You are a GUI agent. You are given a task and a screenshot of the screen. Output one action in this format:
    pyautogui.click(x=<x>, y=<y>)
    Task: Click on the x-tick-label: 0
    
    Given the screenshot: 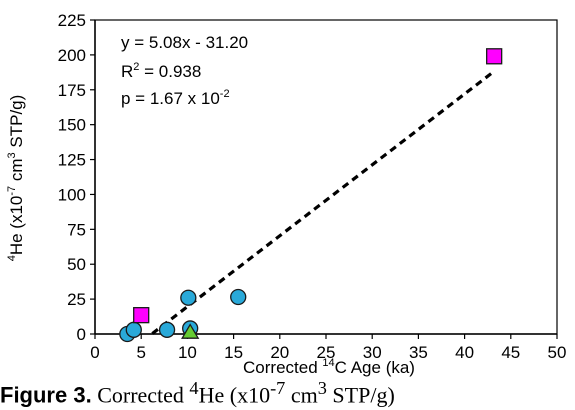 What is the action you would take?
    pyautogui.click(x=94, y=352)
    